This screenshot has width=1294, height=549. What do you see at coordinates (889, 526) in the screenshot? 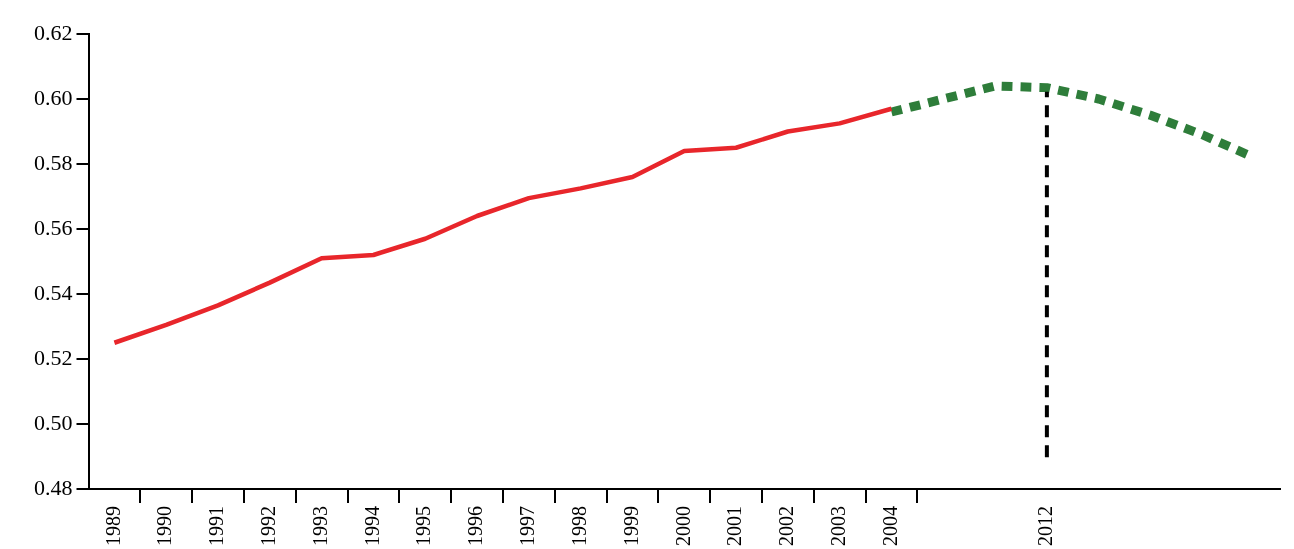
I see `x-tick-label: 2004` at bounding box center [889, 526].